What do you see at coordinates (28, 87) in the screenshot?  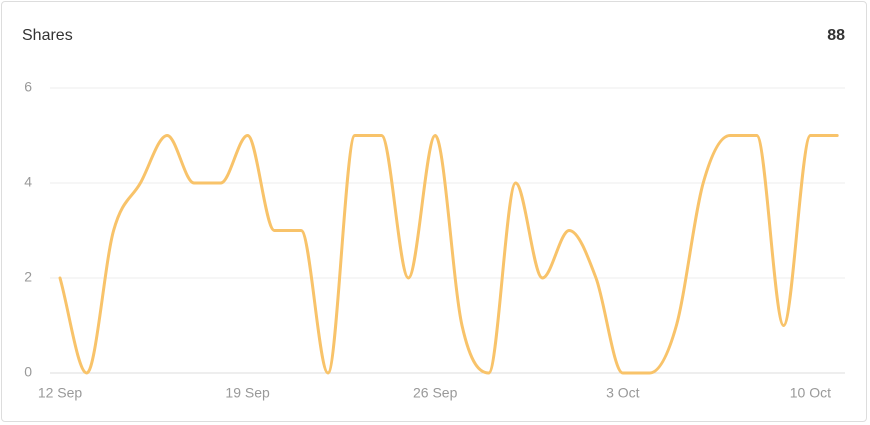 I see `y-tick-label: 6` at bounding box center [28, 87].